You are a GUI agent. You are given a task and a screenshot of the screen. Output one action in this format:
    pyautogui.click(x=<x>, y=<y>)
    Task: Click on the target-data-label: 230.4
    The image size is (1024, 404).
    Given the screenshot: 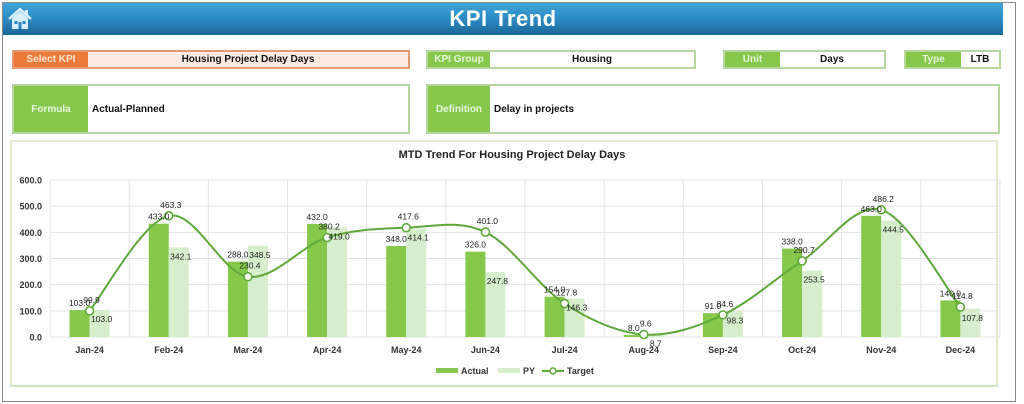 What is the action you would take?
    pyautogui.click(x=250, y=266)
    